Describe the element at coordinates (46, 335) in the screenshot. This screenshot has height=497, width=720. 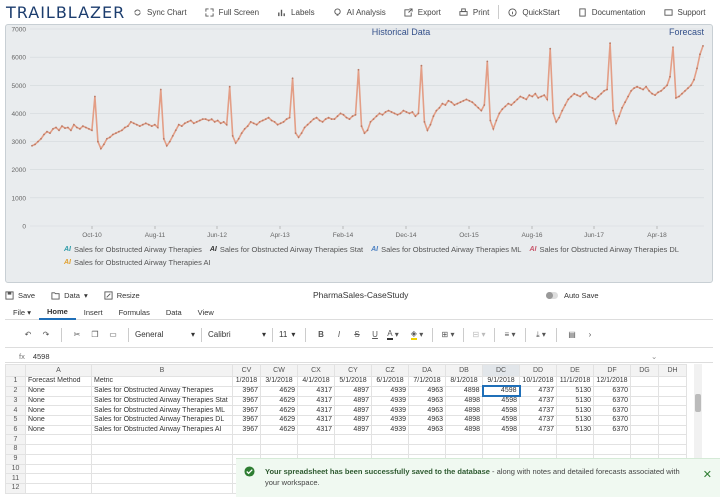
I see `redo-button: ↷` at that location.